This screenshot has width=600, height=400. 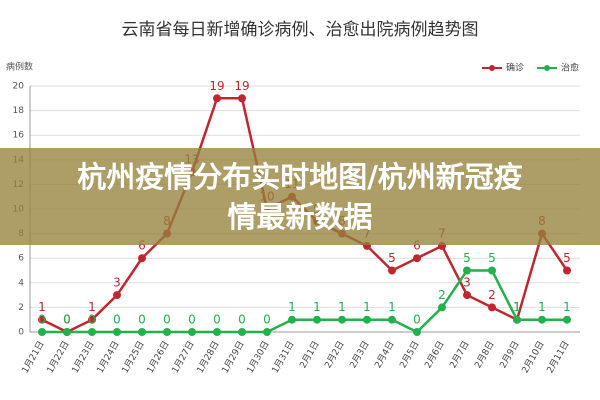 I want to click on y-tick-label: 4, so click(x=21, y=283).